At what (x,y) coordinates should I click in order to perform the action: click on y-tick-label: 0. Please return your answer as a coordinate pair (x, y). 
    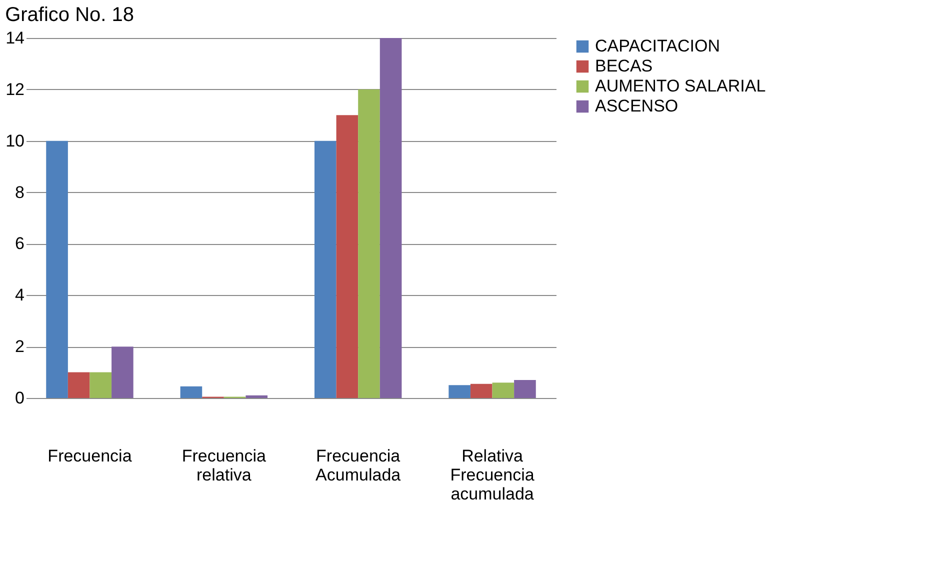
    Looking at the image, I should click on (19, 398).